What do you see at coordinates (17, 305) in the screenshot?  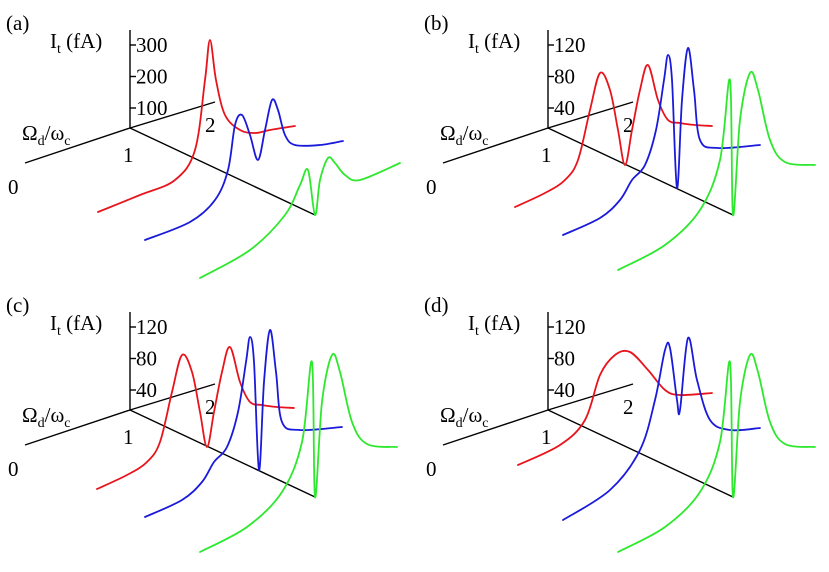 I see `panel-label: (c)` at bounding box center [17, 305].